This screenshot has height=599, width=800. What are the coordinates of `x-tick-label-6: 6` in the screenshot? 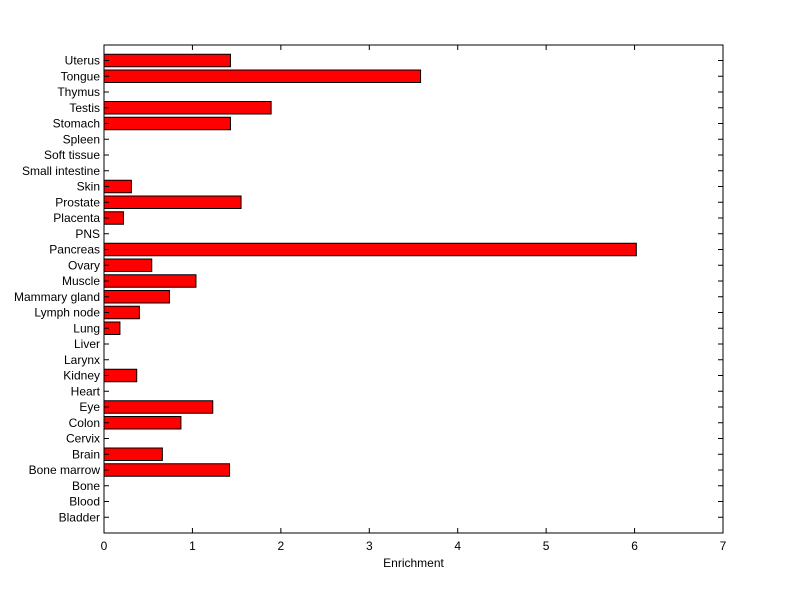 It's located at (634, 546).